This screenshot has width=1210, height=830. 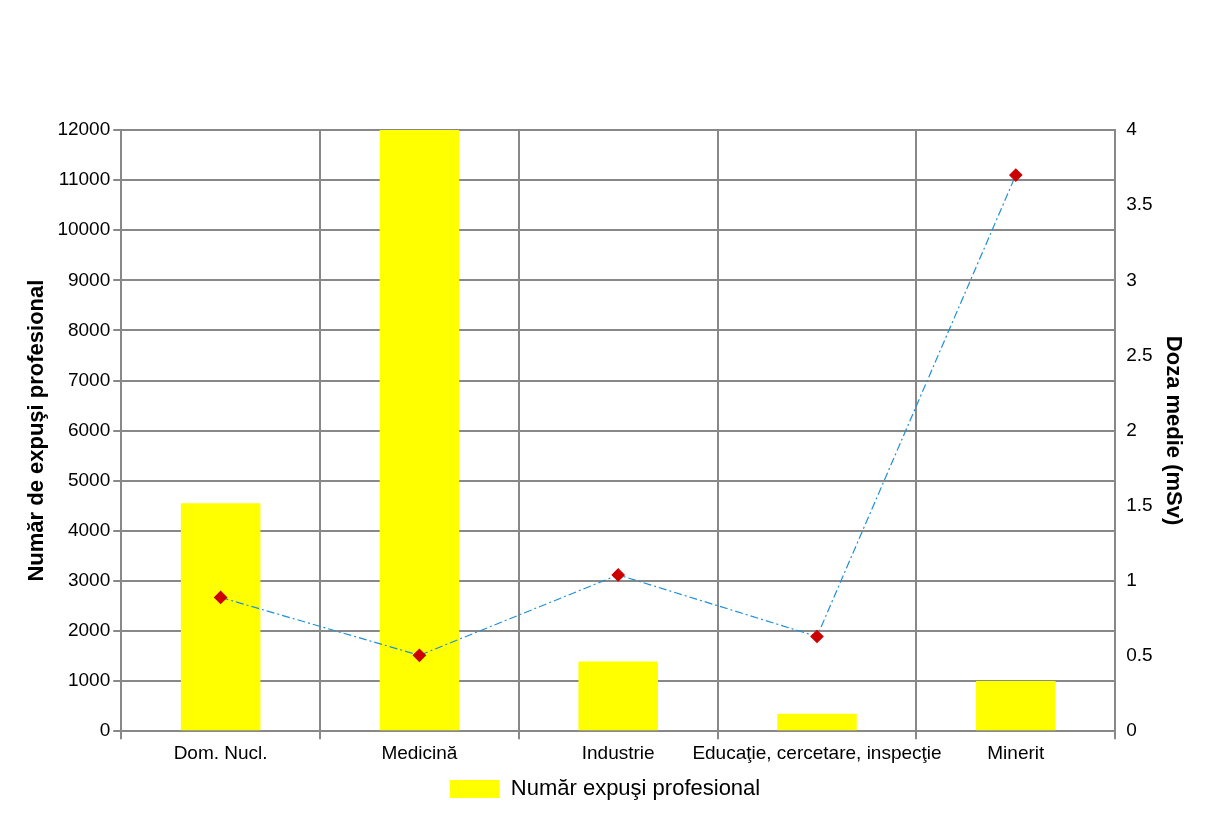 What do you see at coordinates (89, 530) in the screenshot?
I see `y-tick-label: 4000` at bounding box center [89, 530].